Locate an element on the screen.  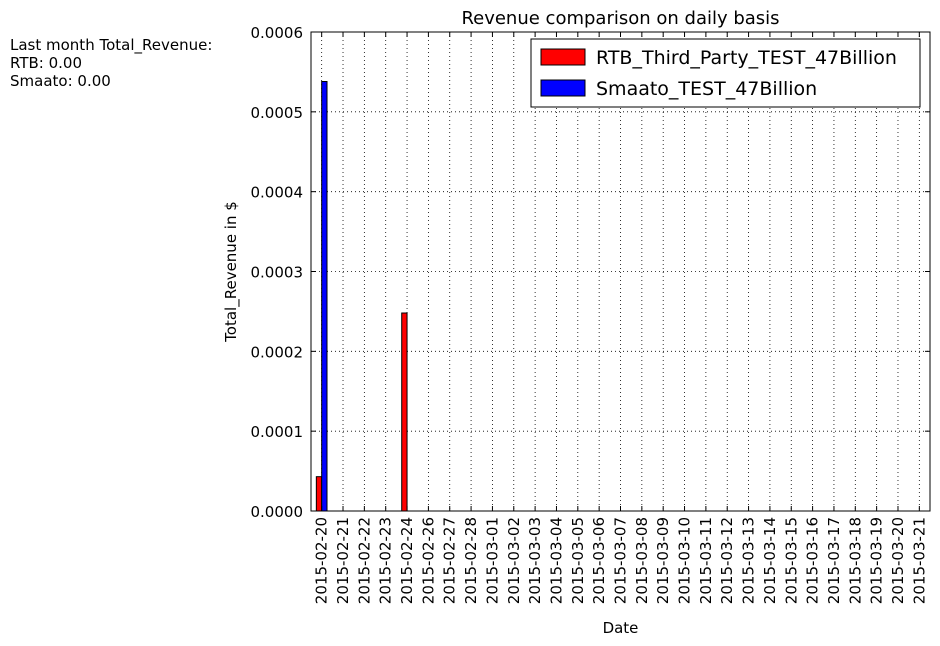
x-tick-label: 2015-03-06 is located at coordinates (599, 560).